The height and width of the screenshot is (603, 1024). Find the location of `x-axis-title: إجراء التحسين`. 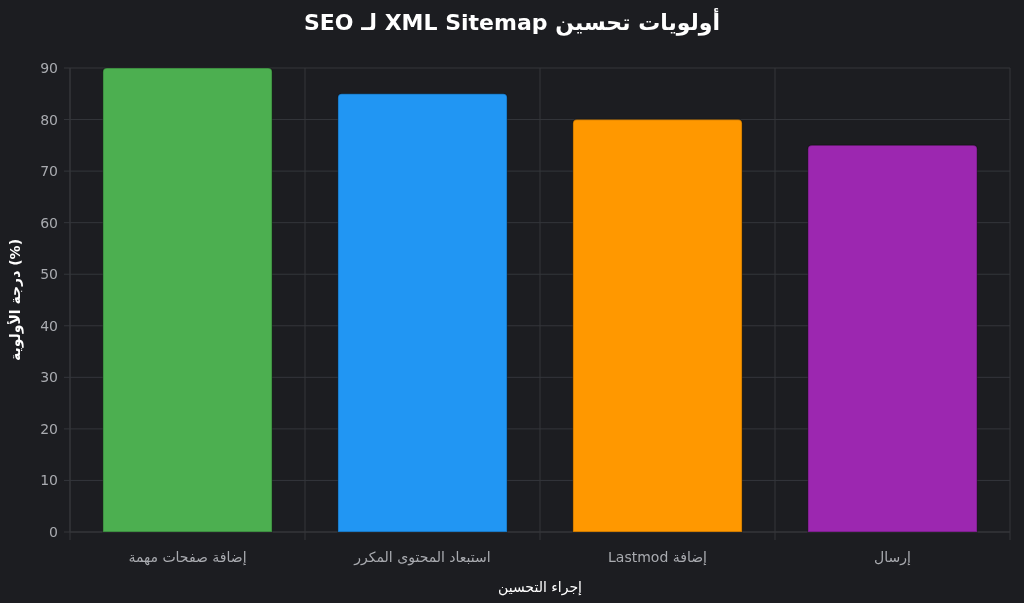

x-axis-title: إجراء التحسين is located at coordinates (540, 587).